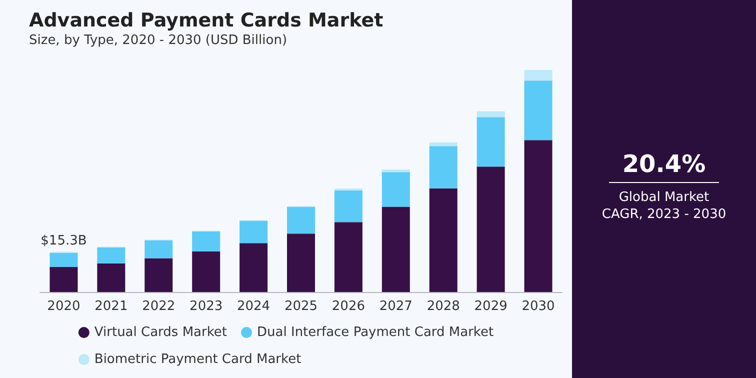 This screenshot has width=756, height=378. What do you see at coordinates (375, 332) in the screenshot?
I see `legend-label: Dual Interface Payment Card Market` at bounding box center [375, 332].